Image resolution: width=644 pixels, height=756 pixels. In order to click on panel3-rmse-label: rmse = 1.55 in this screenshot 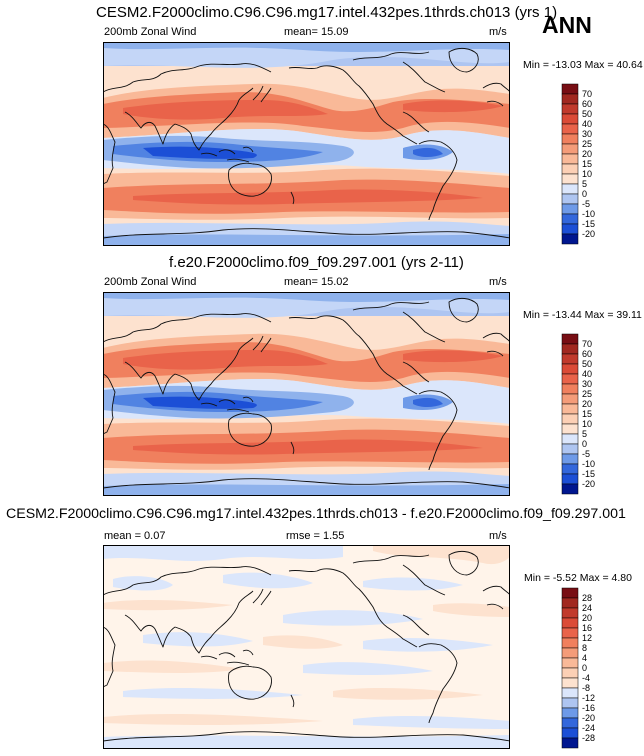, I will do `click(315, 536)`.